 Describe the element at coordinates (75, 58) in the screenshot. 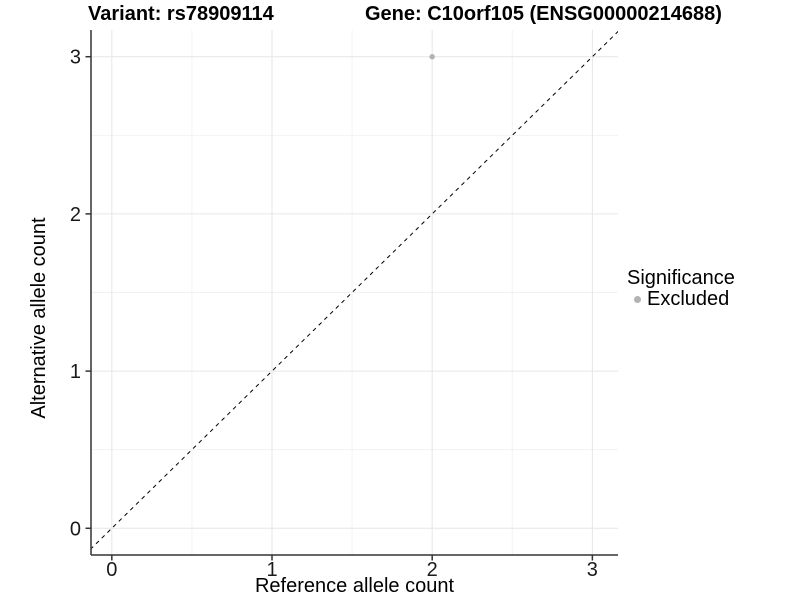

I see `y-tick-label: 3` at that location.